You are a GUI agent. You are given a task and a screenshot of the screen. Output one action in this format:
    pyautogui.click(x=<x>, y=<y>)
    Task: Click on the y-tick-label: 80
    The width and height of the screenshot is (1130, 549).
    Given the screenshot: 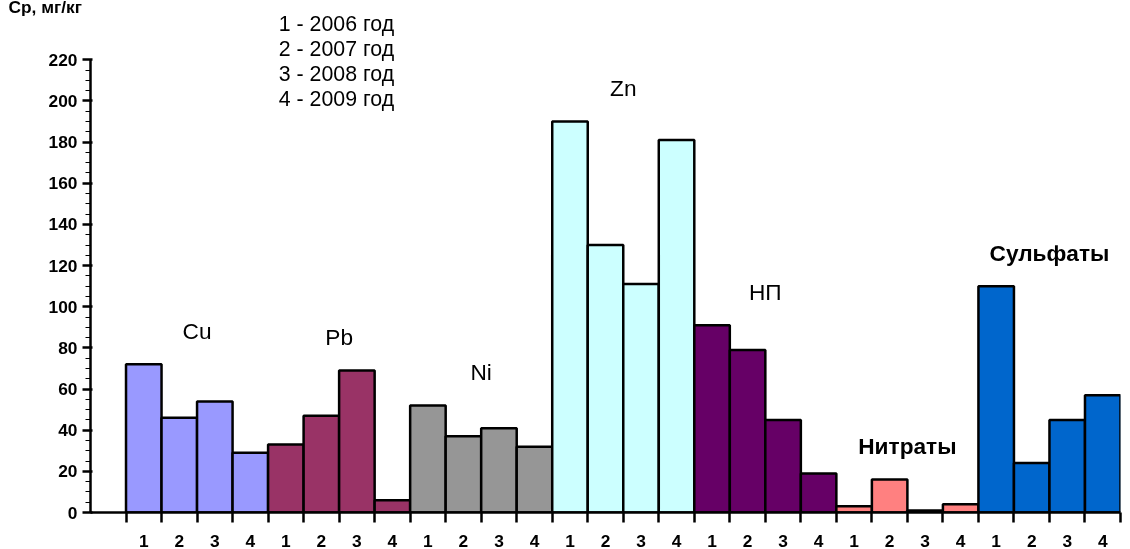 What is the action you would take?
    pyautogui.click(x=68, y=347)
    